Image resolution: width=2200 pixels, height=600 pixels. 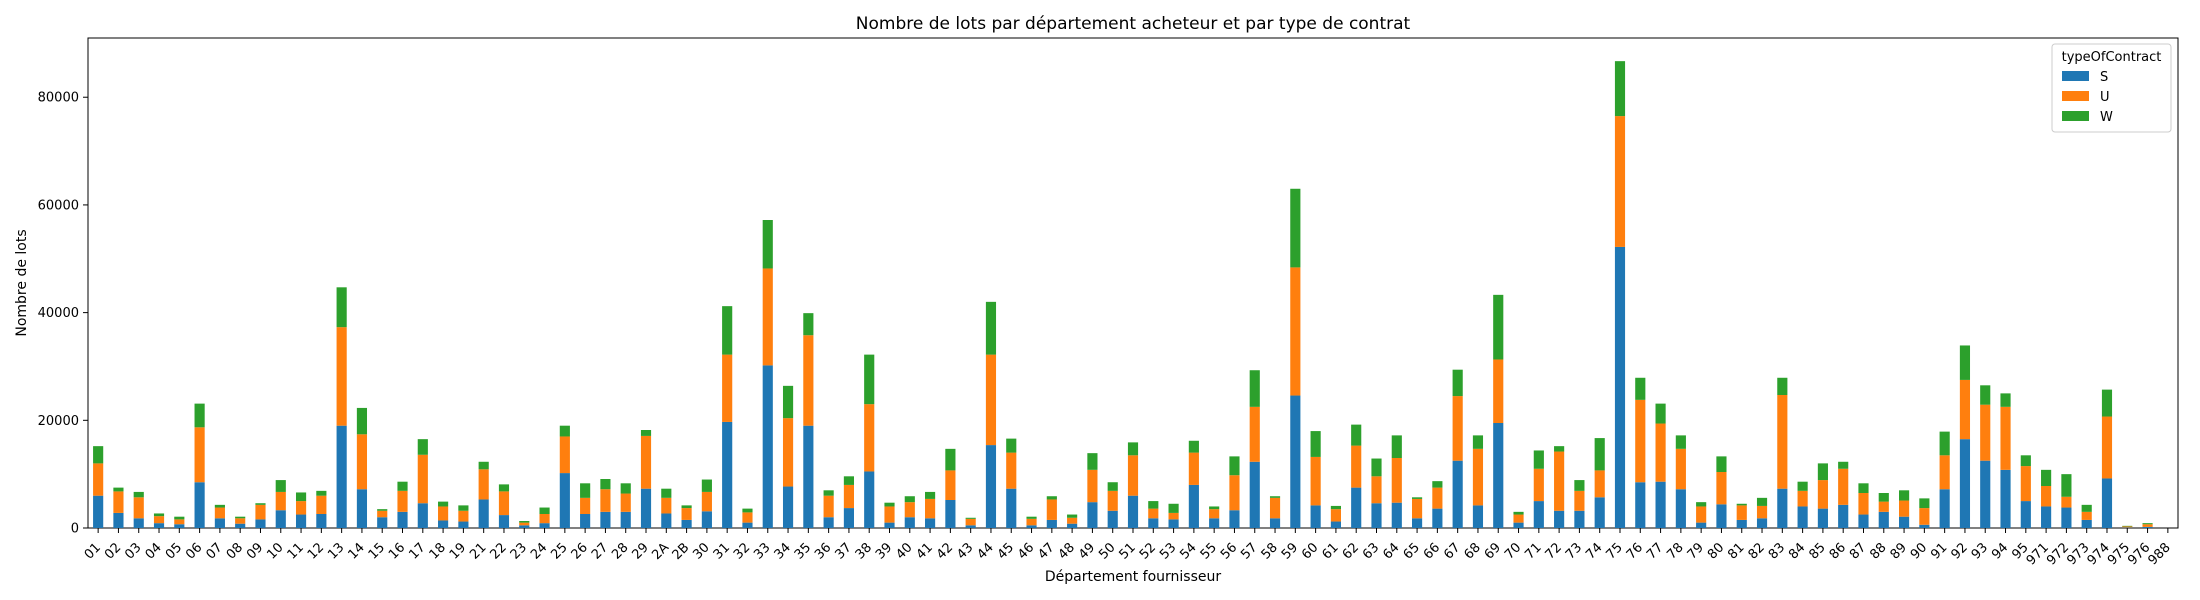 What do you see at coordinates (194, 551) in the screenshot?
I see `x-tick-label: 06` at bounding box center [194, 551].